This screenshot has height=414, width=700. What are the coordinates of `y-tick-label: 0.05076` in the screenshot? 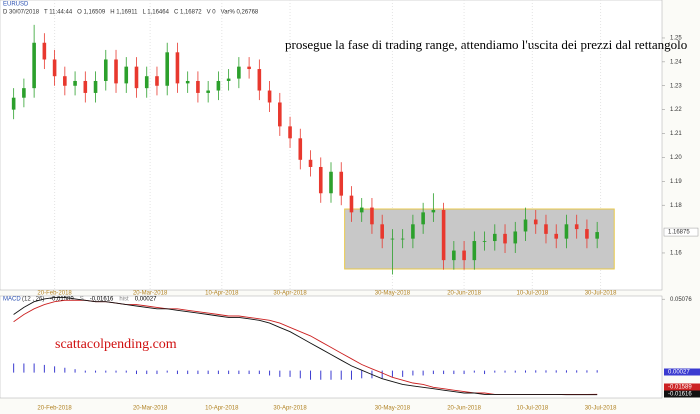 It's located at (681, 300).